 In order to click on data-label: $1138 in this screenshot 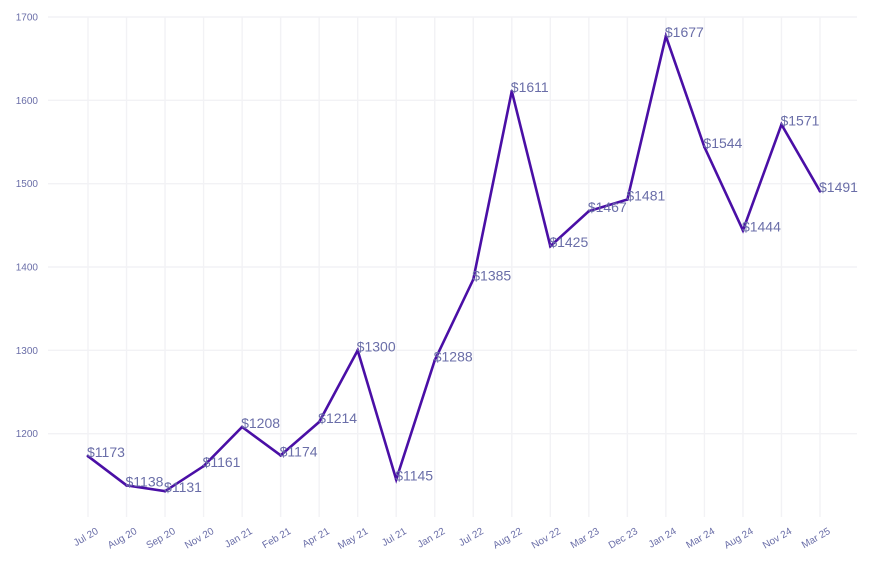, I will do `click(145, 481)`.